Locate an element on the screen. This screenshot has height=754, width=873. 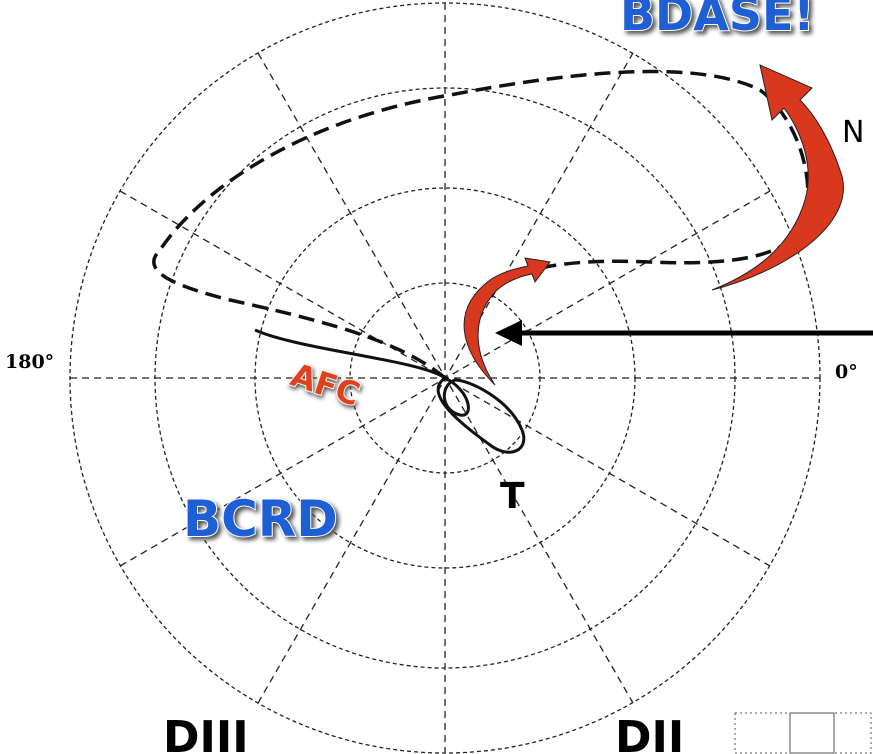
t-label: T is located at coordinates (512, 496).